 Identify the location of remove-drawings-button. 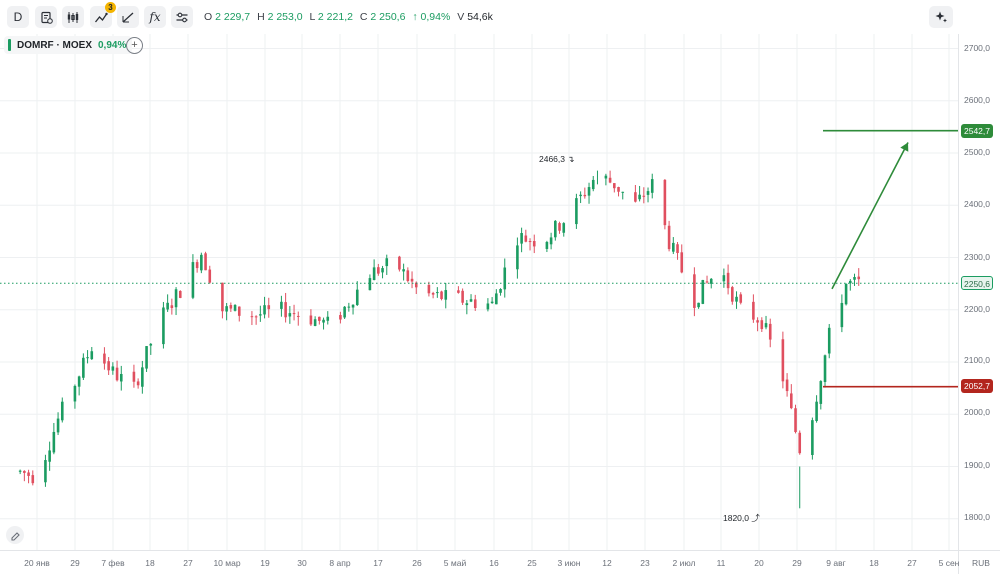
(15, 535).